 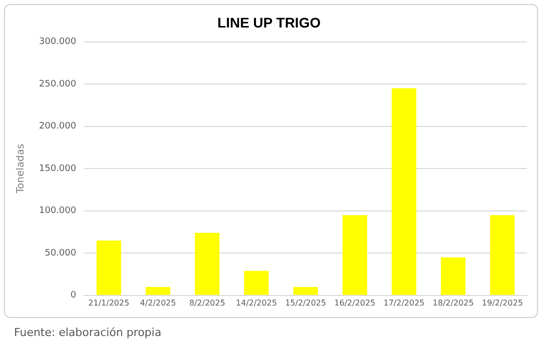 I want to click on y-tick-label: 200.000, so click(x=57, y=127).